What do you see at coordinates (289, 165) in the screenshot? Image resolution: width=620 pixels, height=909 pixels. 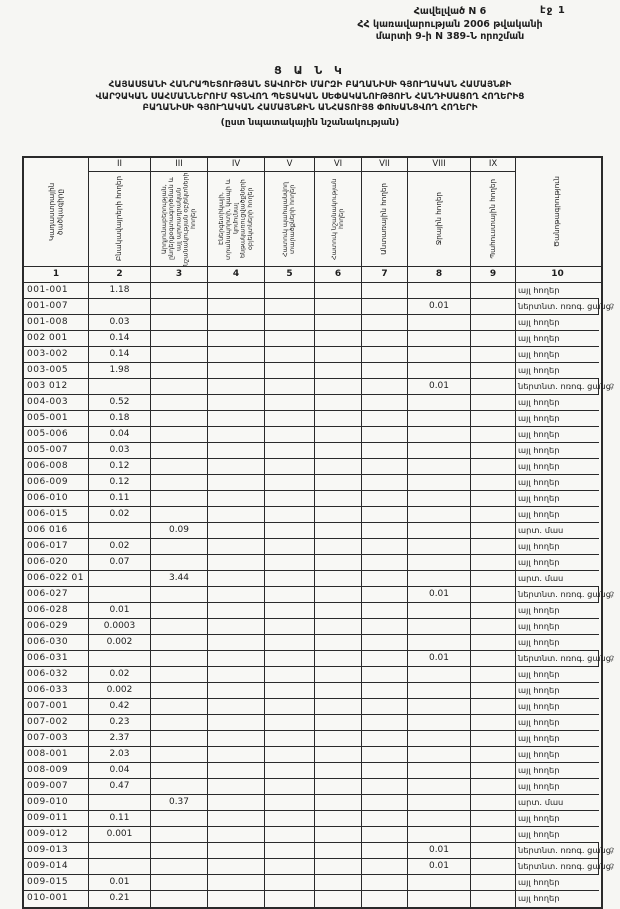 I see `roman-numeral: V` at bounding box center [289, 165].